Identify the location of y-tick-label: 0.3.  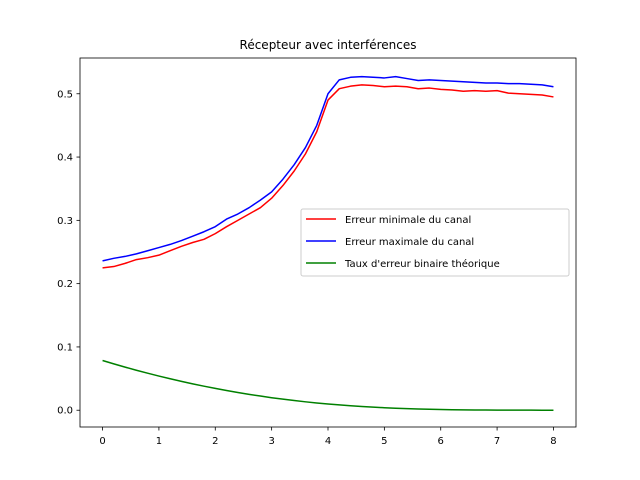
(65, 221).